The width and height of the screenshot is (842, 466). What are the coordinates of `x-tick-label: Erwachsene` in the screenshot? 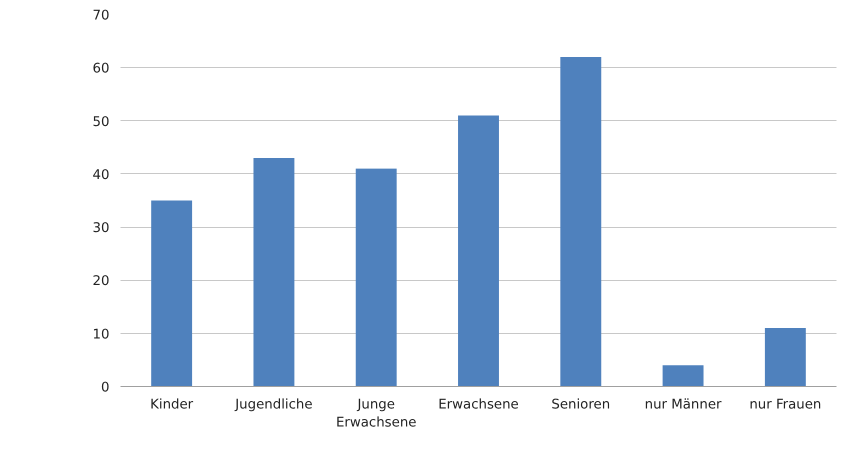 It's located at (478, 405).